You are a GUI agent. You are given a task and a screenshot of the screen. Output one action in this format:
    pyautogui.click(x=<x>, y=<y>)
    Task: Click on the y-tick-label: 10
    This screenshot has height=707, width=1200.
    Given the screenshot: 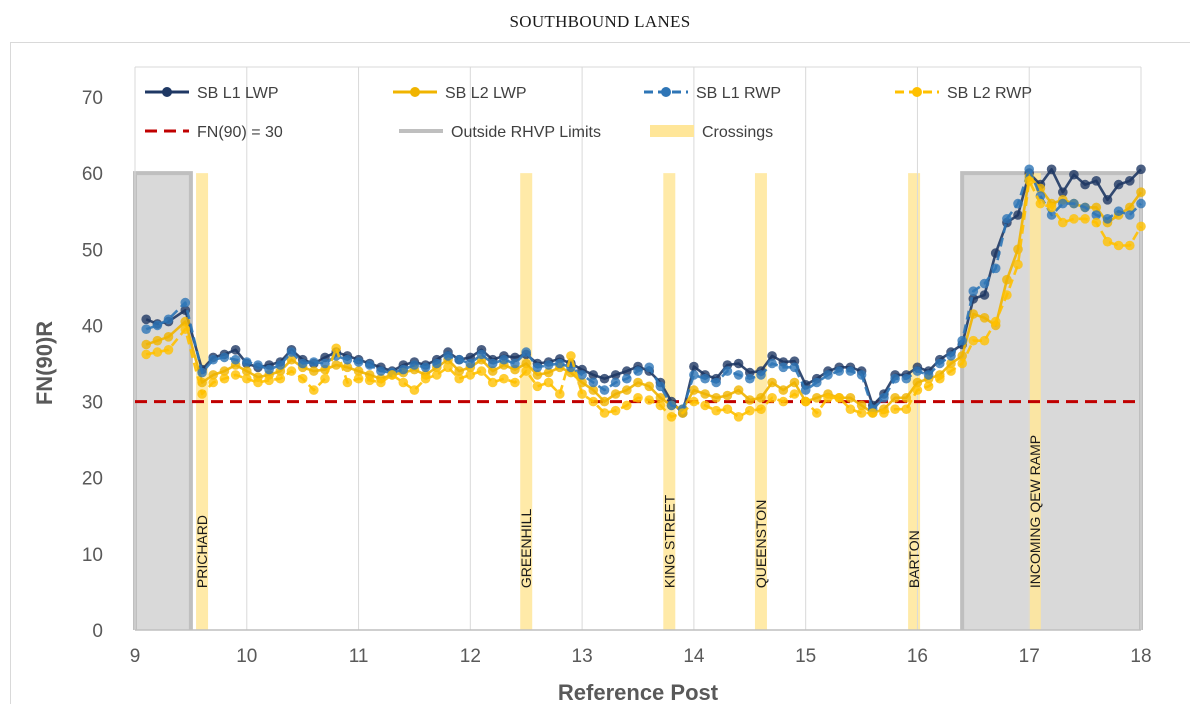 What is the action you would take?
    pyautogui.click(x=92, y=555)
    